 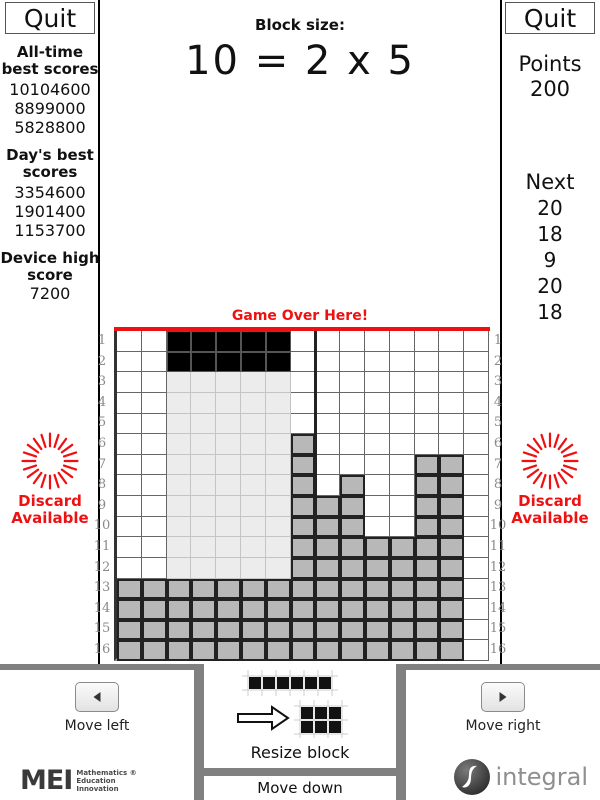 What do you see at coordinates (503, 697) in the screenshot?
I see `move-right-button` at bounding box center [503, 697].